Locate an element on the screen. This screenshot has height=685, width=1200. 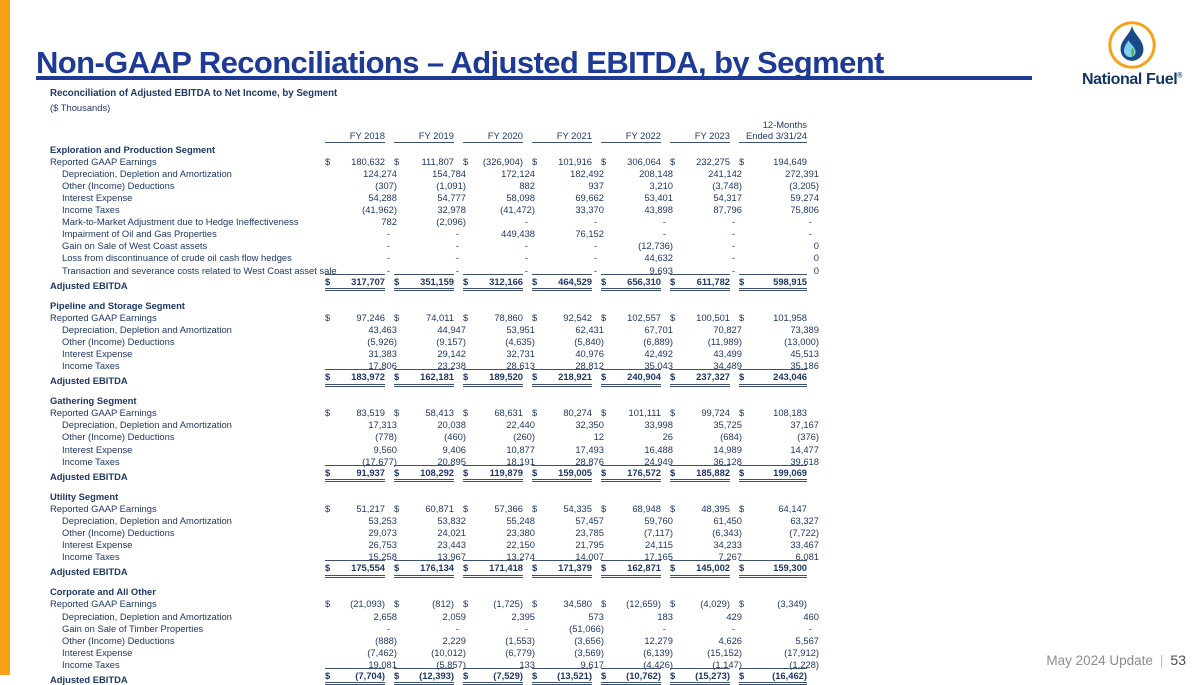
cell-value: 73,389 is located at coordinates (804, 329).